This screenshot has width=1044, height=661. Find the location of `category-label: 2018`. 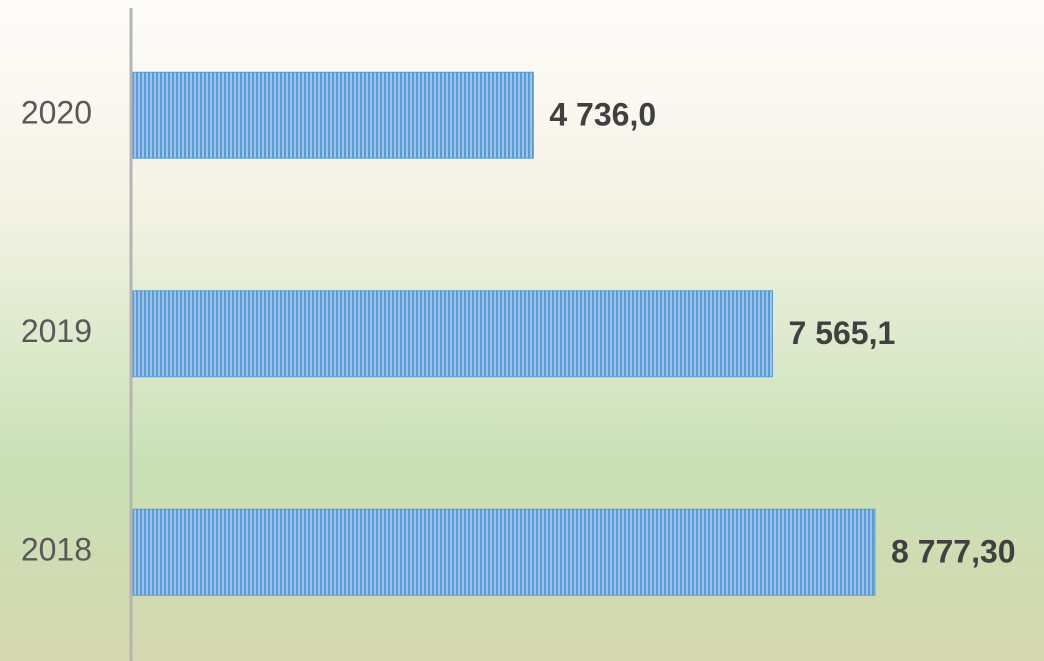

category-label: 2018 is located at coordinates (56, 550).